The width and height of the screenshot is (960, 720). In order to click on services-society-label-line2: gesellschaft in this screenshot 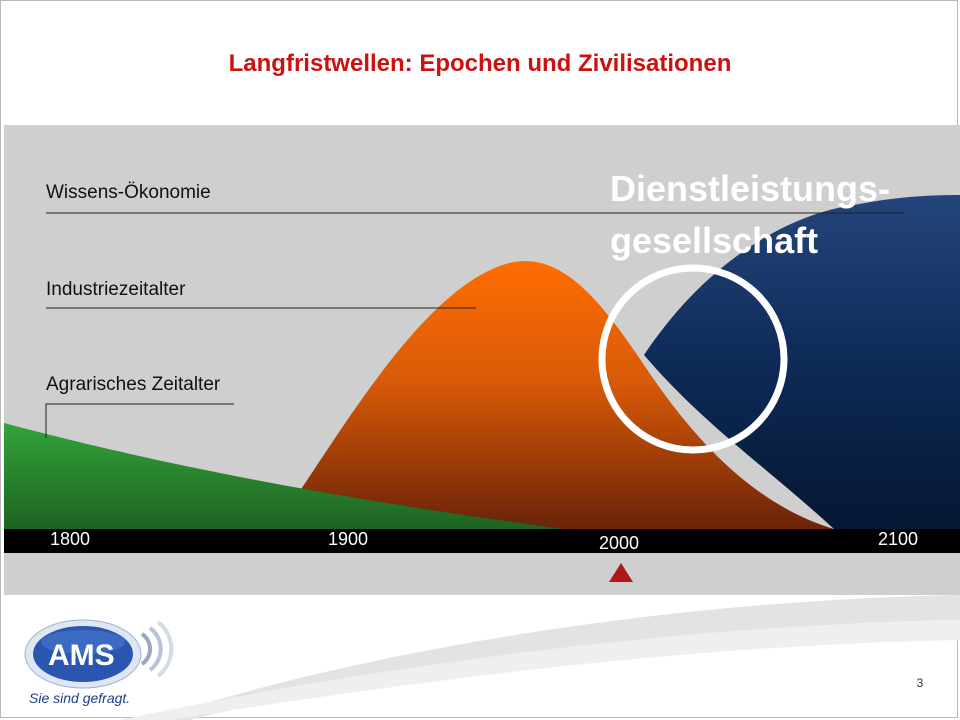, I will do `click(714, 240)`.